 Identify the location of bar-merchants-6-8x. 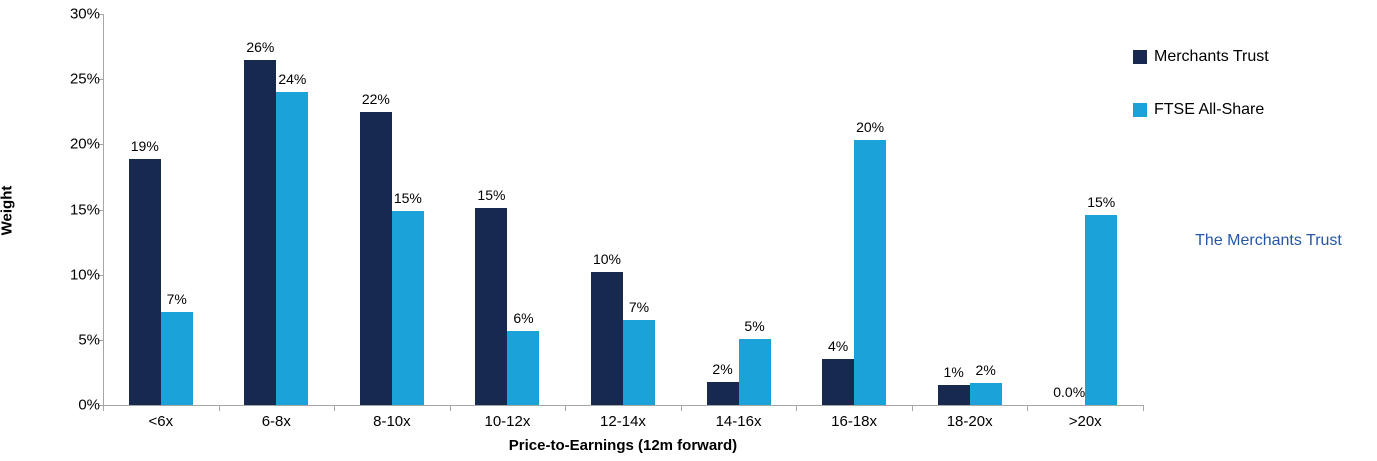
(260, 232).